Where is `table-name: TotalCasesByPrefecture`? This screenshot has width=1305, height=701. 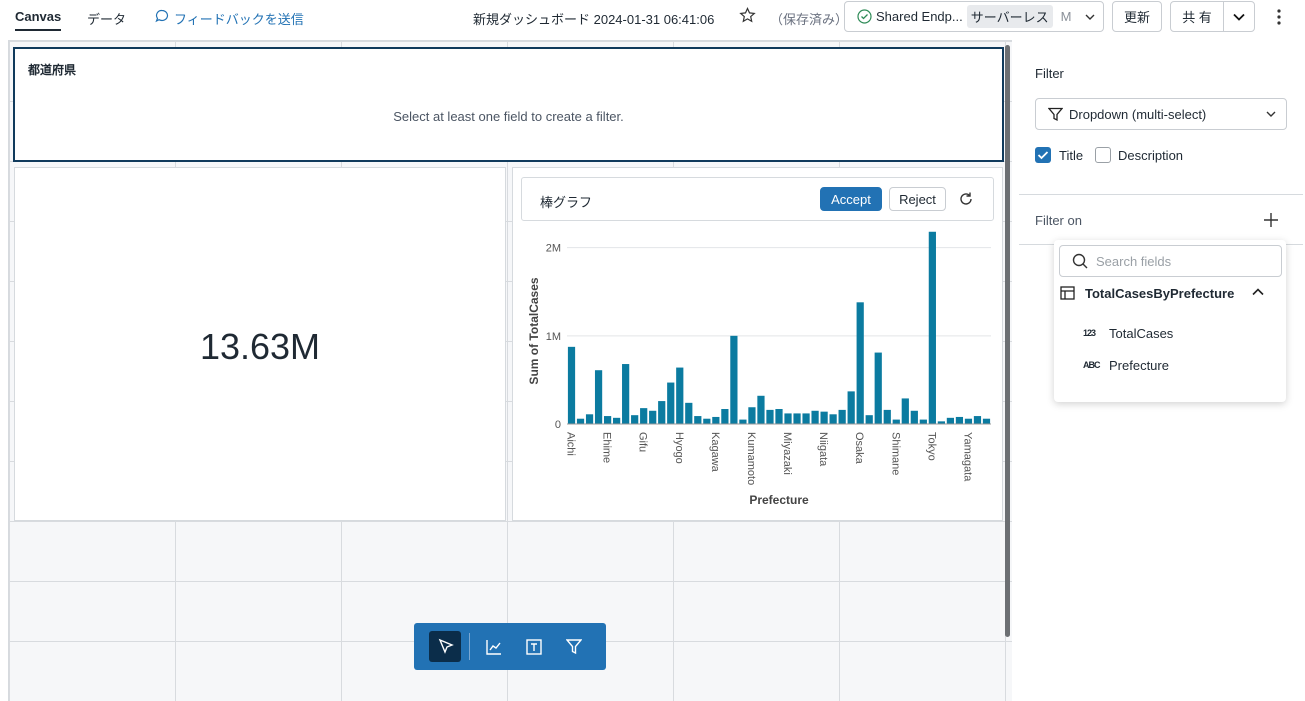 table-name: TotalCasesByPrefecture is located at coordinates (1160, 293).